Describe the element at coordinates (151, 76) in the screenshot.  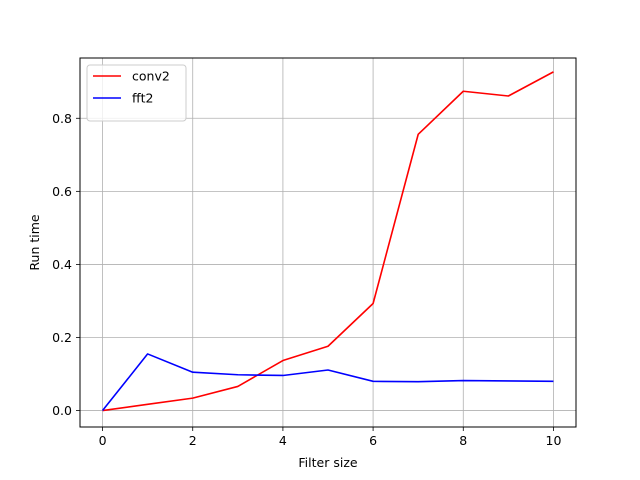
I see `legend-label-conv2: conv2` at that location.